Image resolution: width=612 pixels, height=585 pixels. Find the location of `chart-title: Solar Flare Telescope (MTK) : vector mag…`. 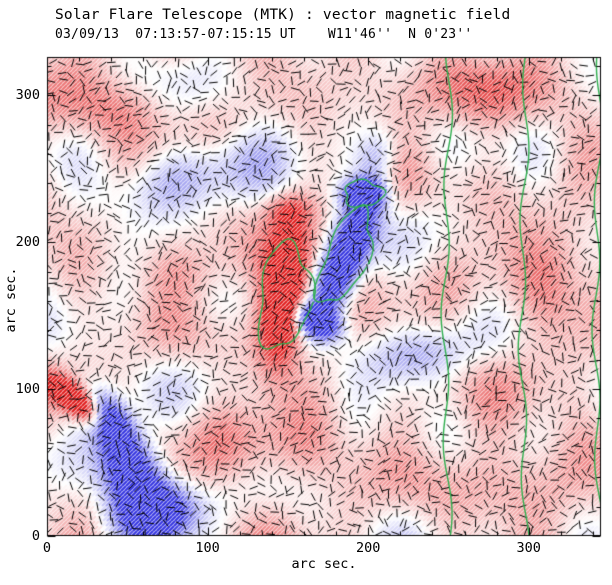

chart-title: Solar Flare Telescope (MTK) : vector mag… is located at coordinates (283, 15).